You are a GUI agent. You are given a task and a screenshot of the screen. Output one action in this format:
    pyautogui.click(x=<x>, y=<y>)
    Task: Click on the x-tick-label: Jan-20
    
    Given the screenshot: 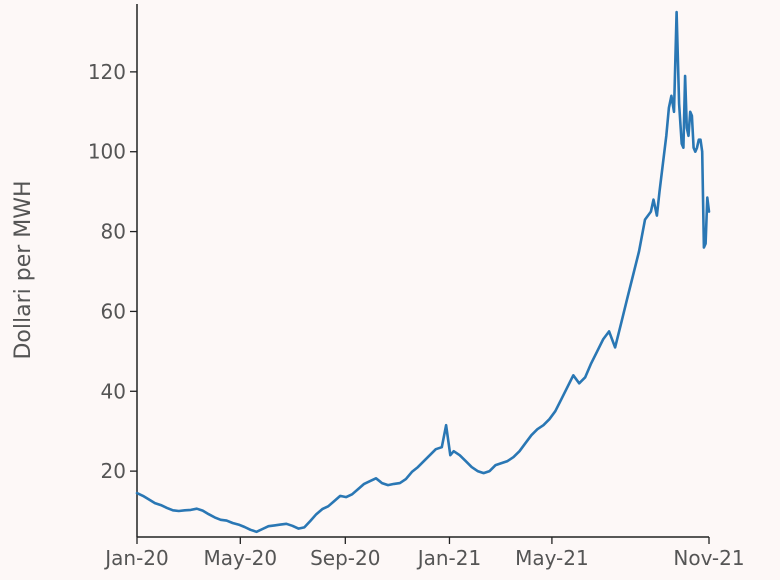 What is the action you would take?
    pyautogui.click(x=136, y=558)
    